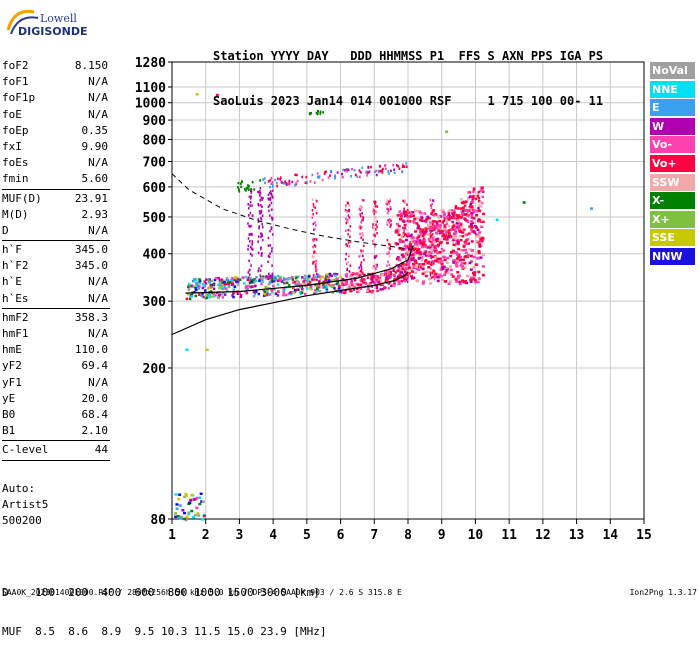  Describe the element at coordinates (22, 520) in the screenshot. I see `auto-version: 500200` at that location.